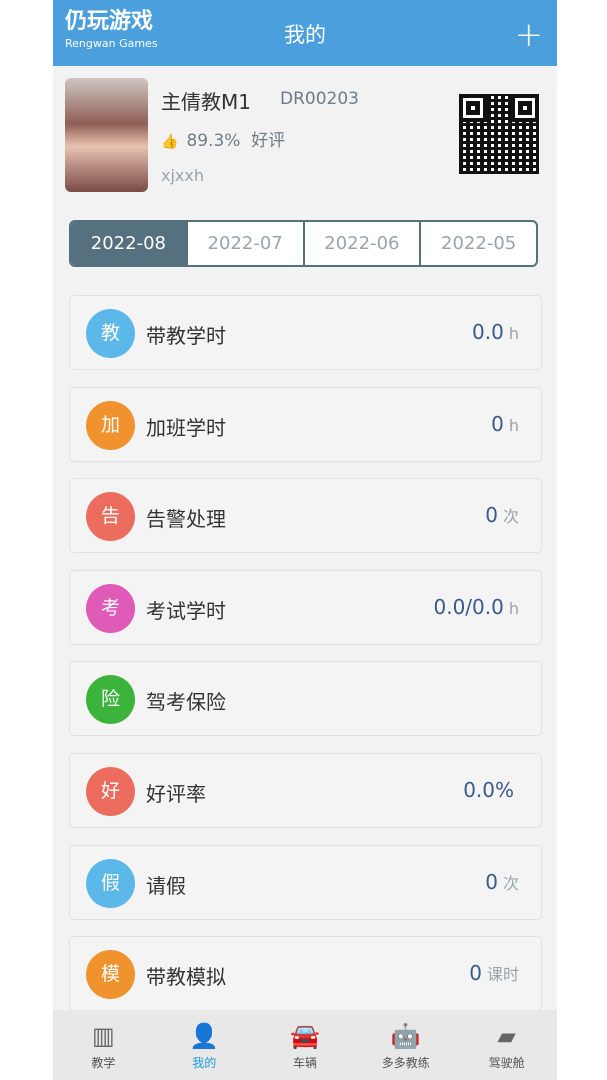 The height and width of the screenshot is (1080, 607). I want to click on item-label: 带教学时, so click(186, 336).